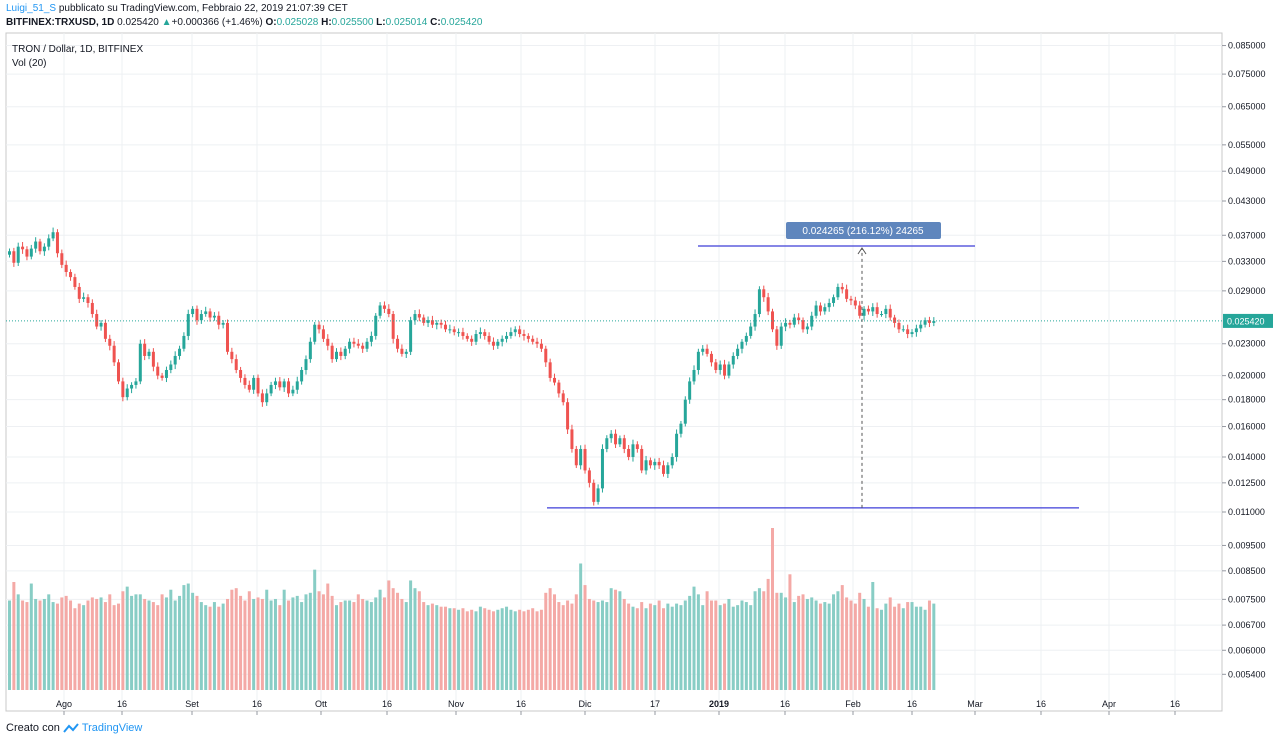 Image resolution: width=1280 pixels, height=743 pixels. What do you see at coordinates (112, 728) in the screenshot?
I see `tradingview-brand: TradingView` at bounding box center [112, 728].